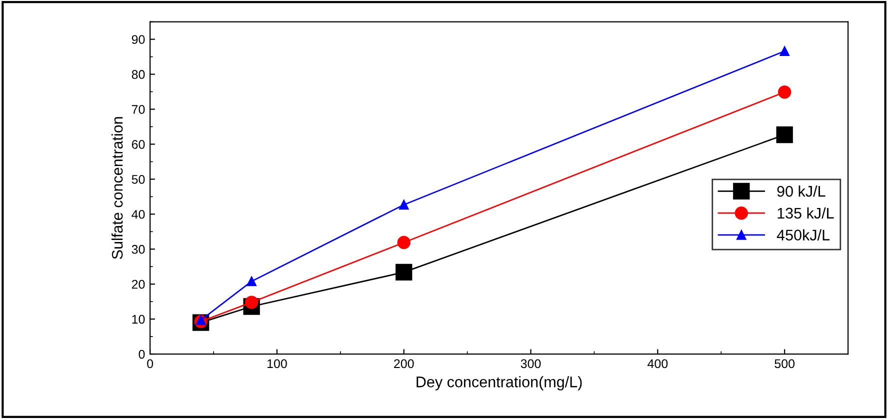  What do you see at coordinates (117, 188) in the screenshot?
I see `y-axis-title: Sulfate concentration` at bounding box center [117, 188].